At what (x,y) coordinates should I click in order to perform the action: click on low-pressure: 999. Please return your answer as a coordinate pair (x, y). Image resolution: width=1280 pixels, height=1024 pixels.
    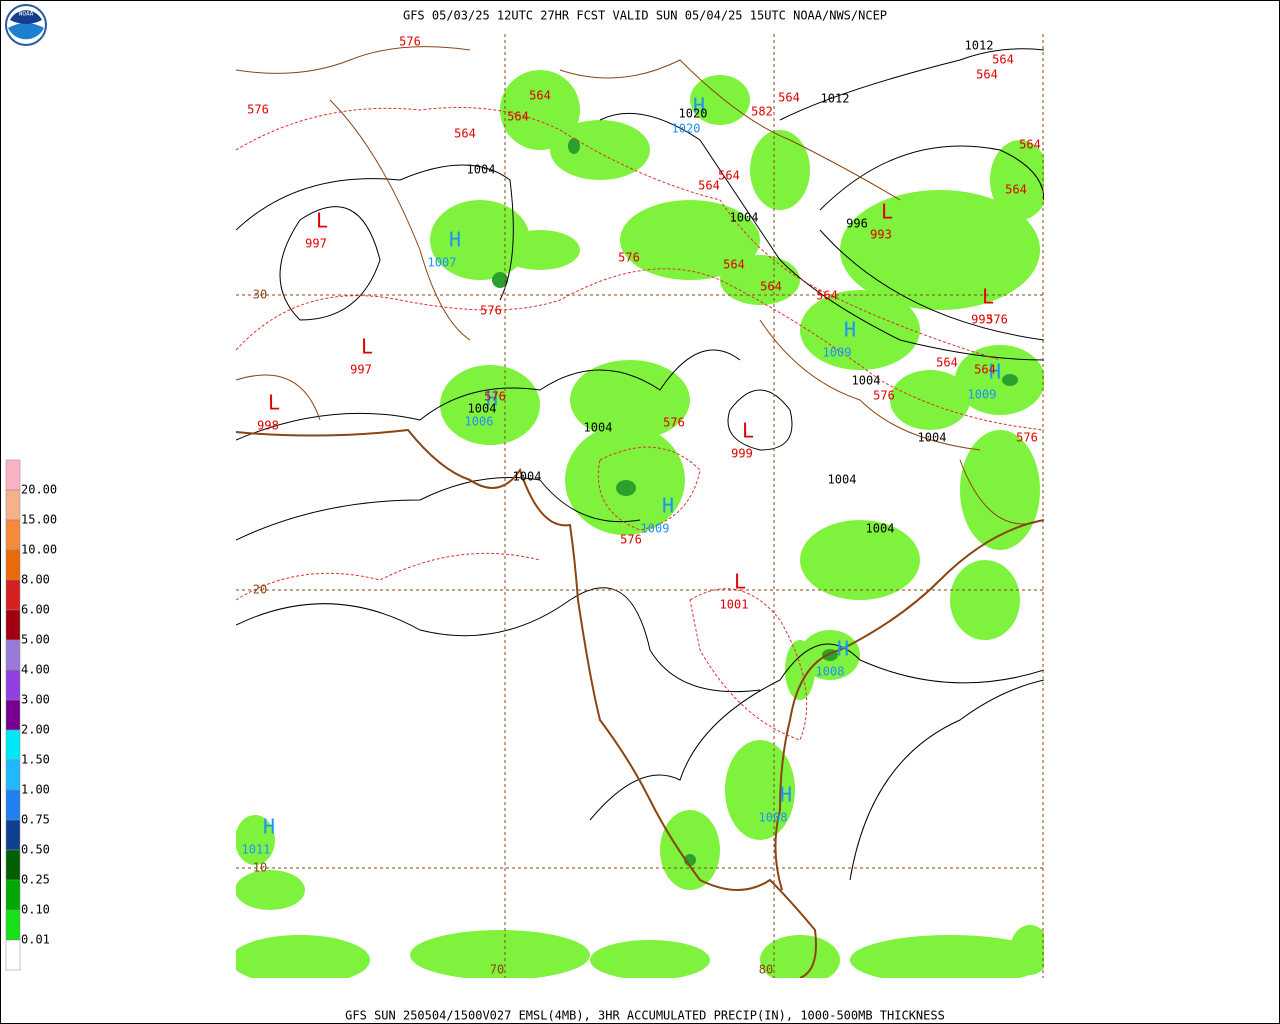
    Looking at the image, I should click on (742, 454).